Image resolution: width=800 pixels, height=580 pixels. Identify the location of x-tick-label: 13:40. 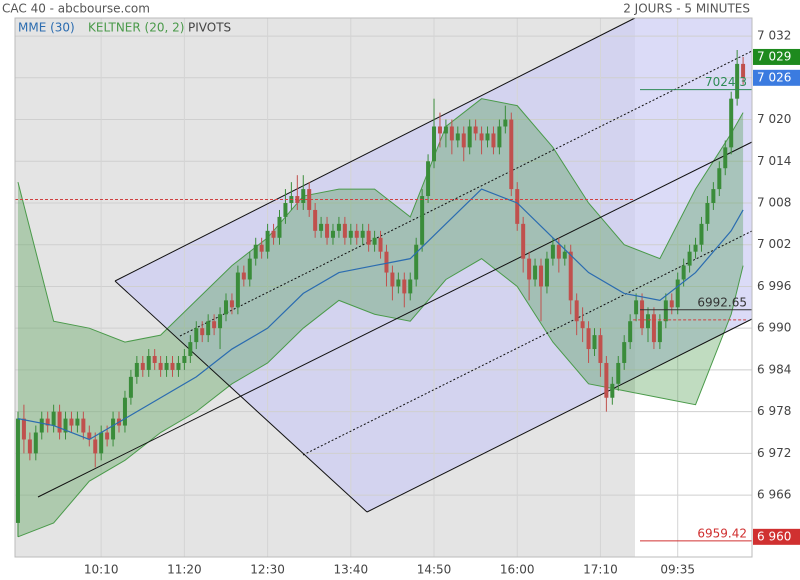
(351, 570).